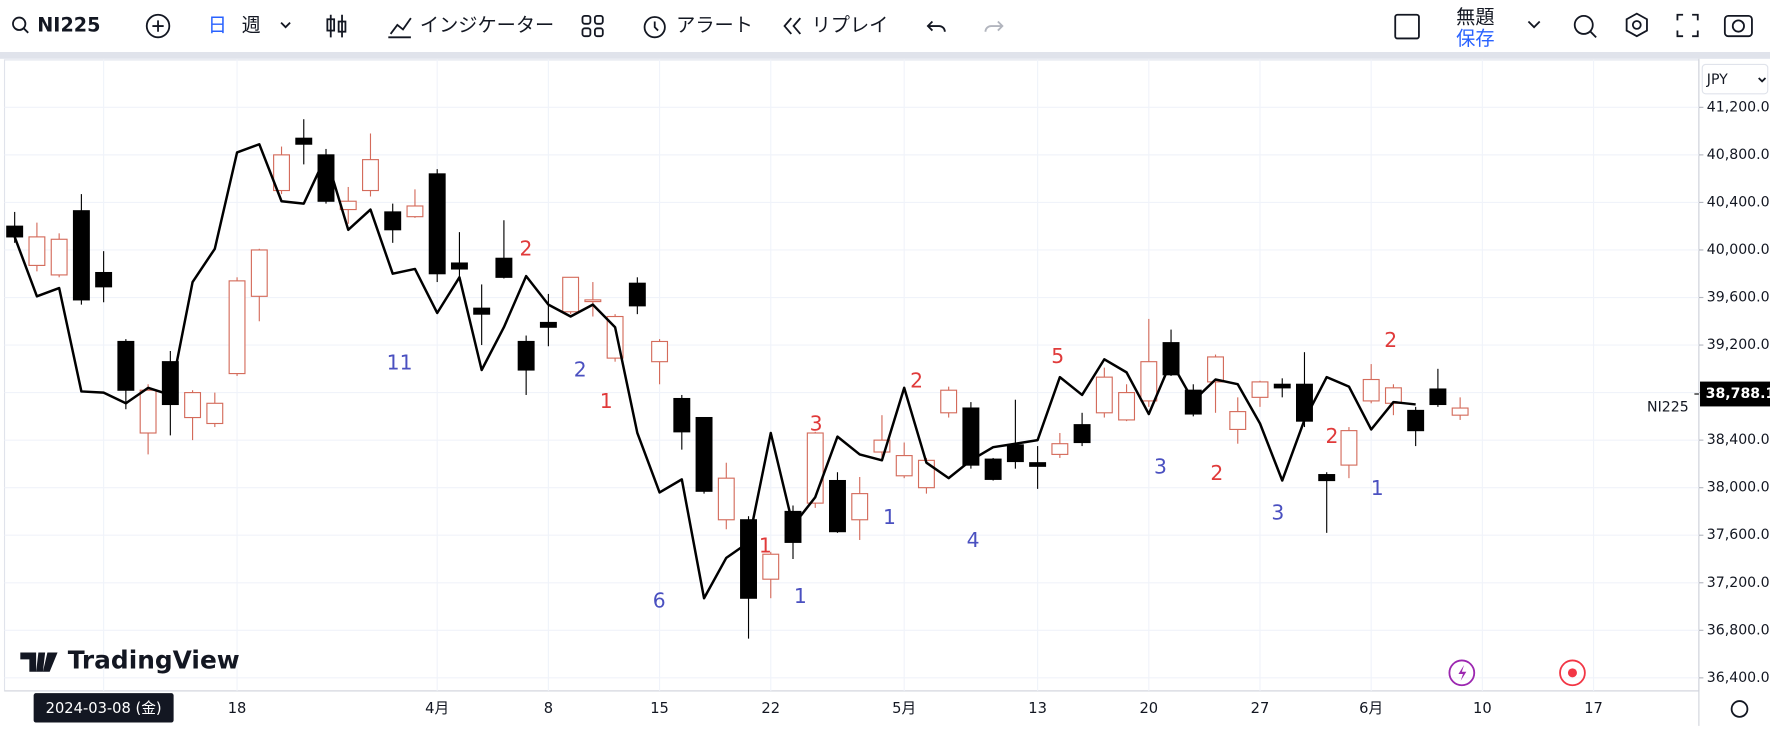  What do you see at coordinates (1475, 17) in the screenshot?
I see `layout-name: 無題` at bounding box center [1475, 17].